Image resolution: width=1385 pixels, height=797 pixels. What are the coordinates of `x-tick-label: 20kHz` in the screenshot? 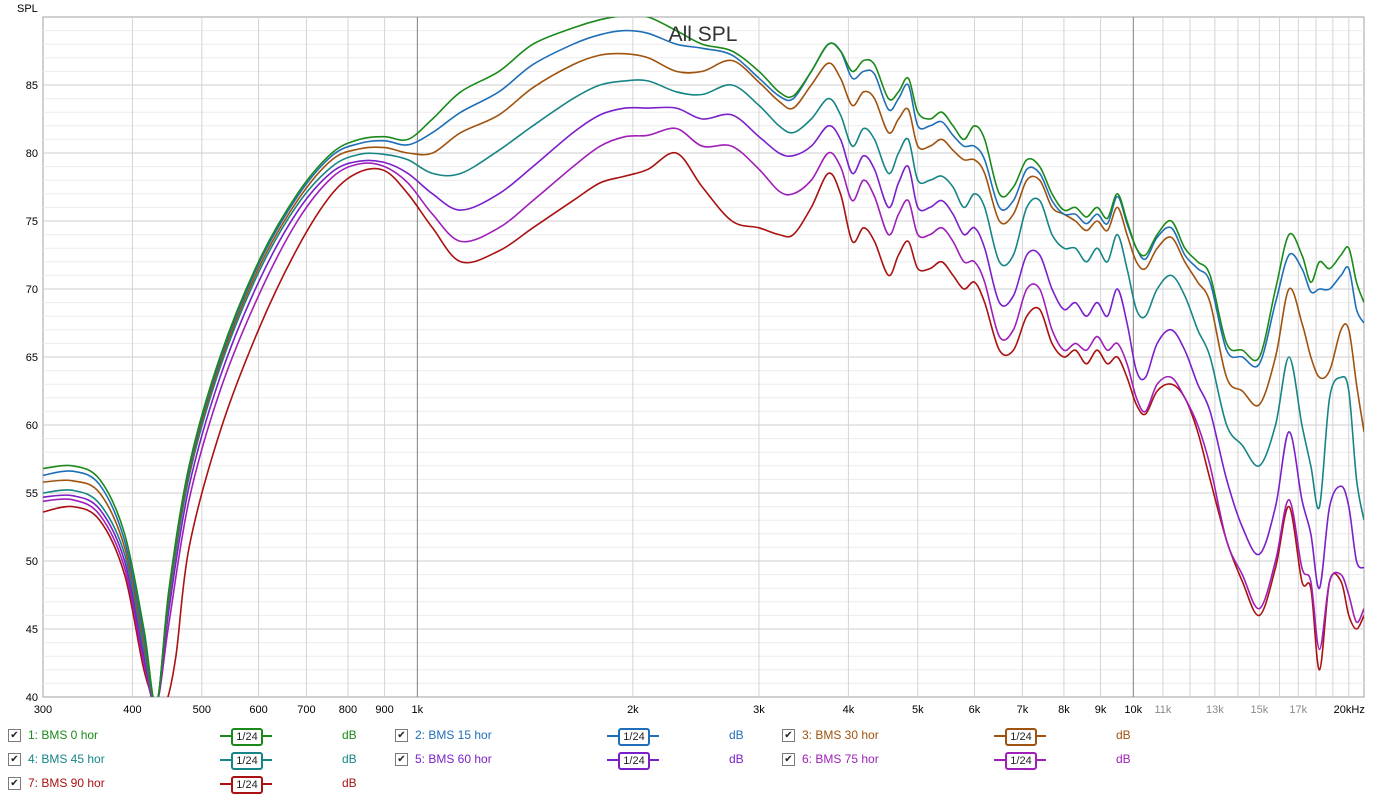 It's located at (1349, 710).